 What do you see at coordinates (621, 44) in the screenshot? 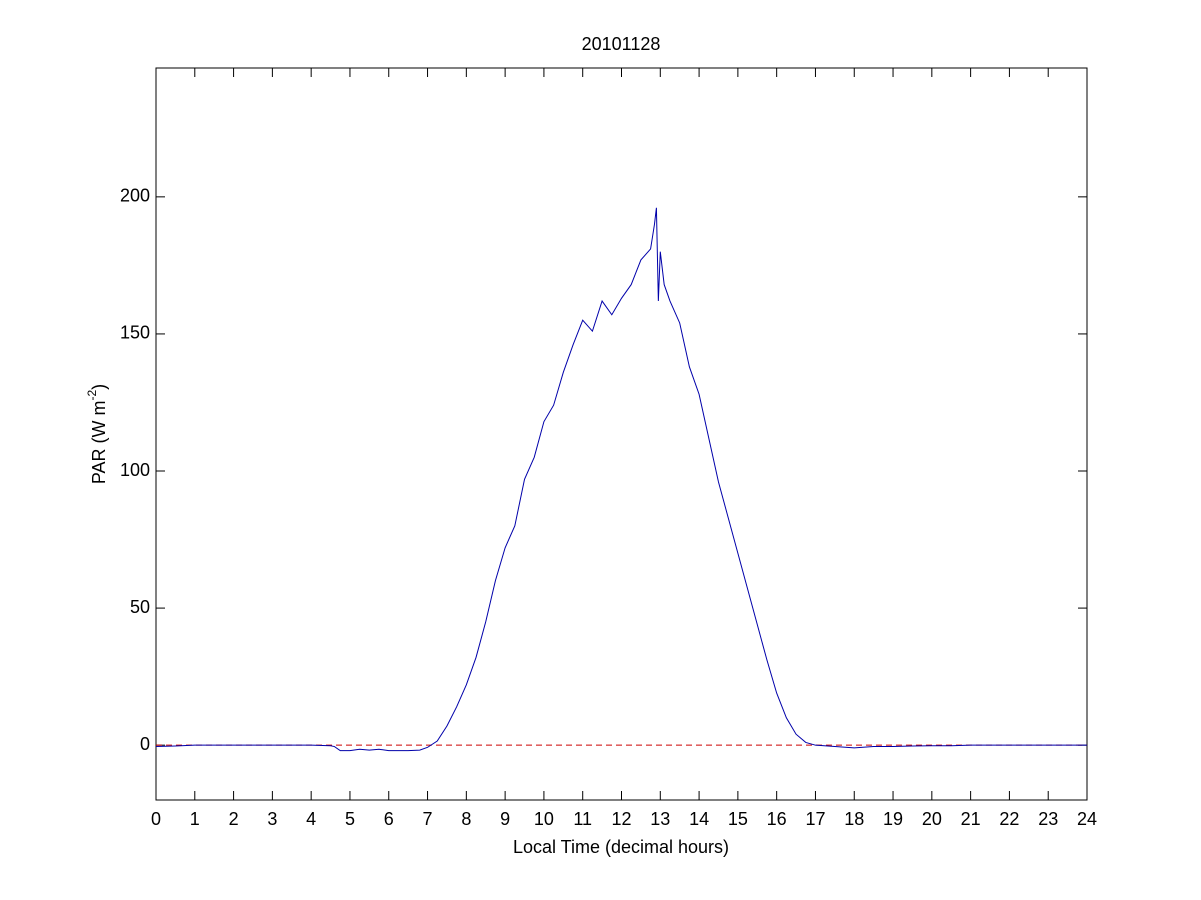
I see `chart-title: 20101128` at bounding box center [621, 44].